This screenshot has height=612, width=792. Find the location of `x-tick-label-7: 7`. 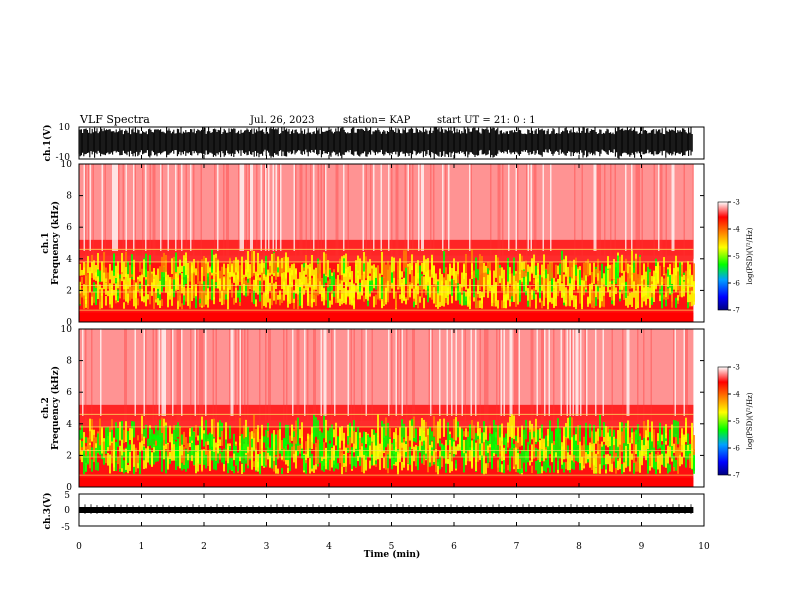

x-tick-label-7: 7 is located at coordinates (517, 547).